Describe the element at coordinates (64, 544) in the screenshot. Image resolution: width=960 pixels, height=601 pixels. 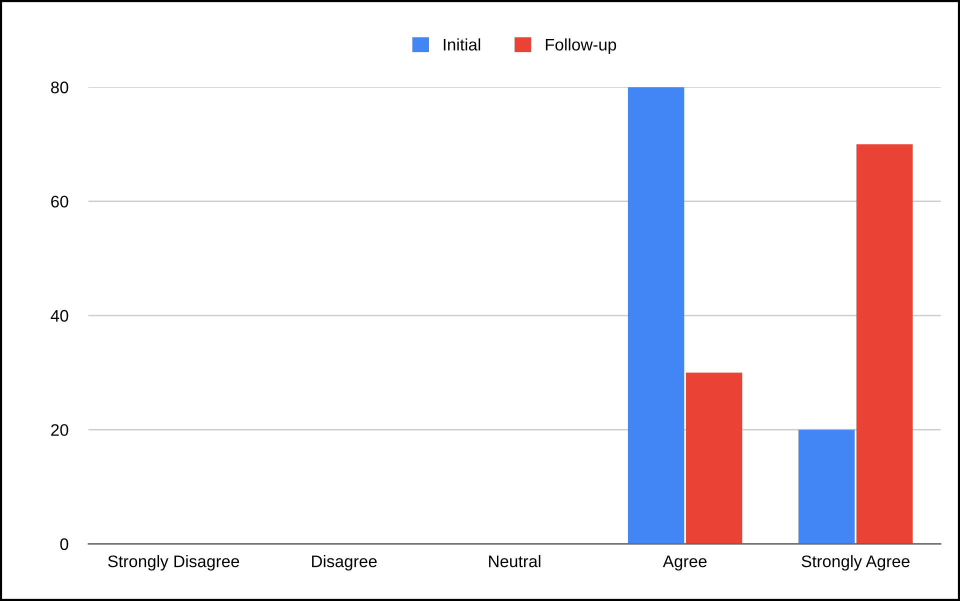
I see `y-tick-label: 0` at that location.